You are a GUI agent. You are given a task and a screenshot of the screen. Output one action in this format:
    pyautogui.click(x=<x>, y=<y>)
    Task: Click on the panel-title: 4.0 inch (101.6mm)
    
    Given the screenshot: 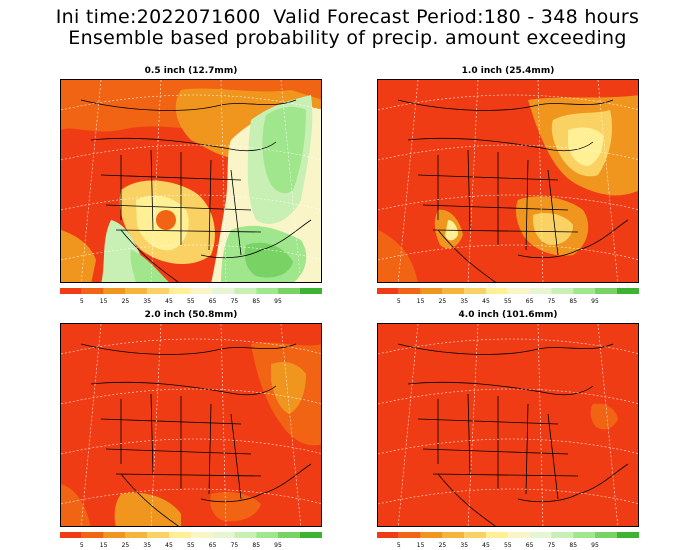 What is the action you would take?
    pyautogui.click(x=508, y=315)
    